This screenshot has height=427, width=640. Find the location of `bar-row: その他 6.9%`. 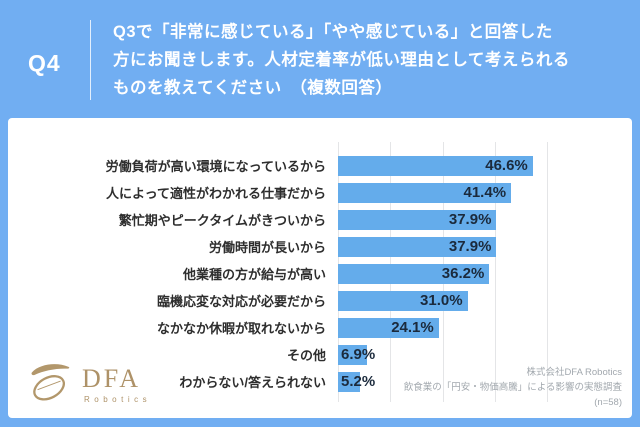

bar-row: その他 6.9% is located at coordinates (320, 354).